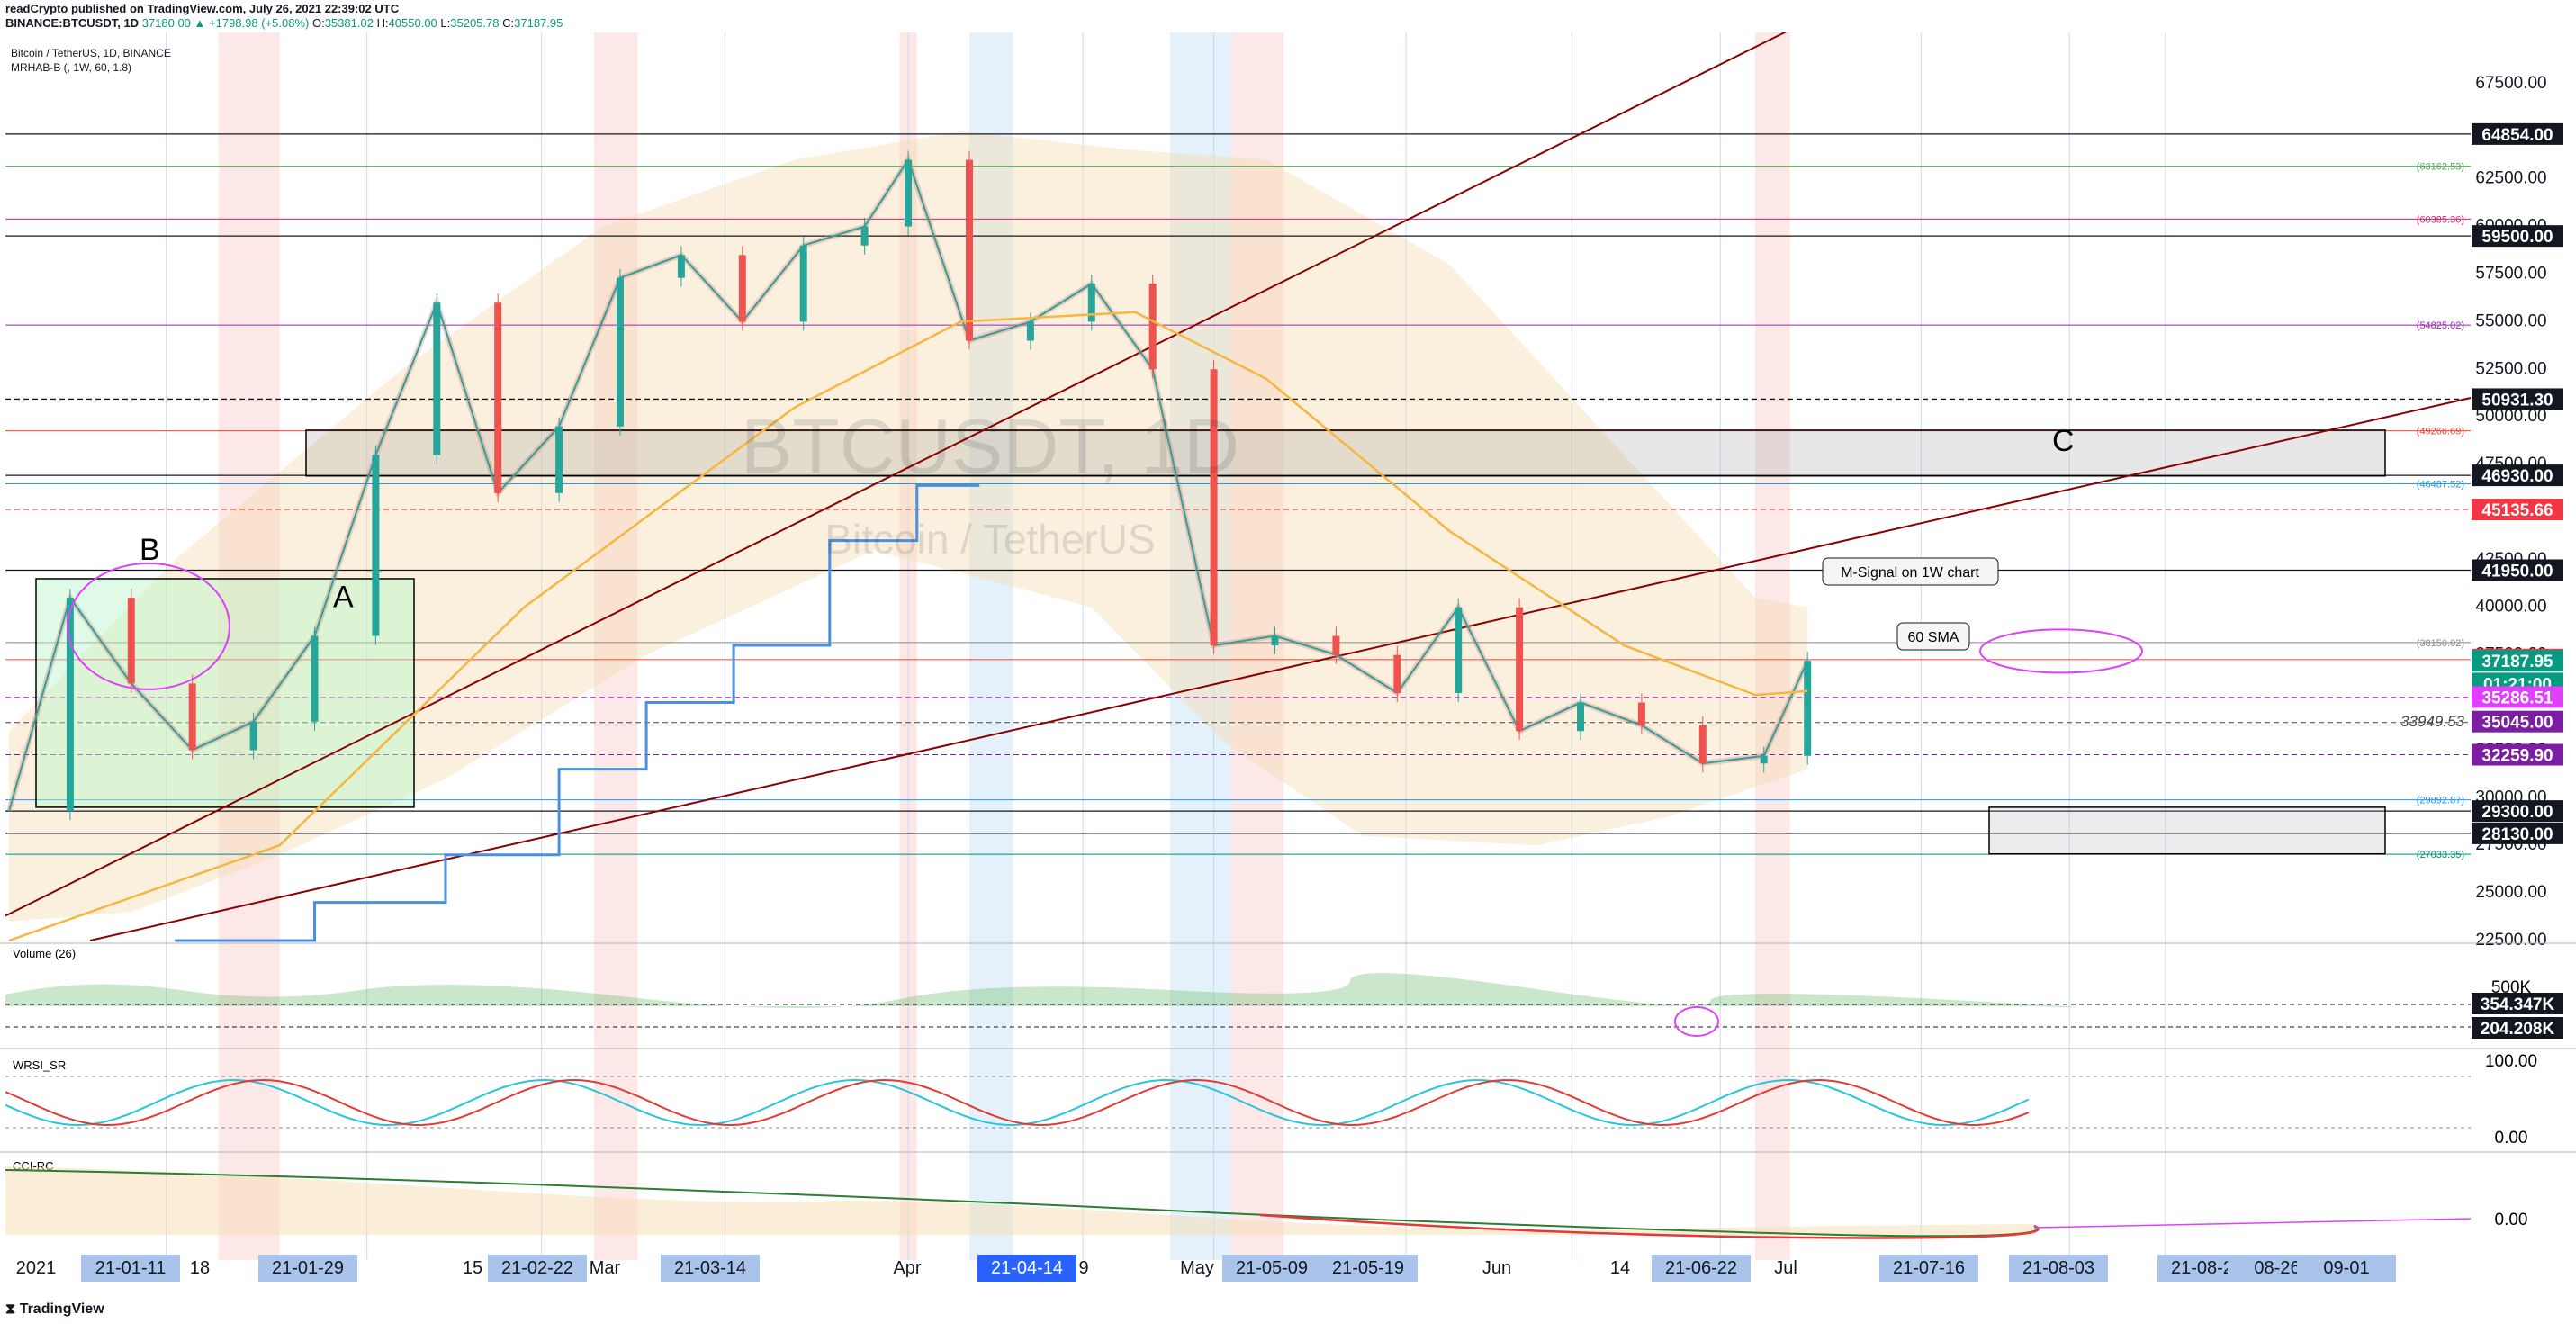 Image resolution: width=2576 pixels, height=1324 pixels. I want to click on watermark-name: Bitcoin / TetherUS, so click(989, 539).